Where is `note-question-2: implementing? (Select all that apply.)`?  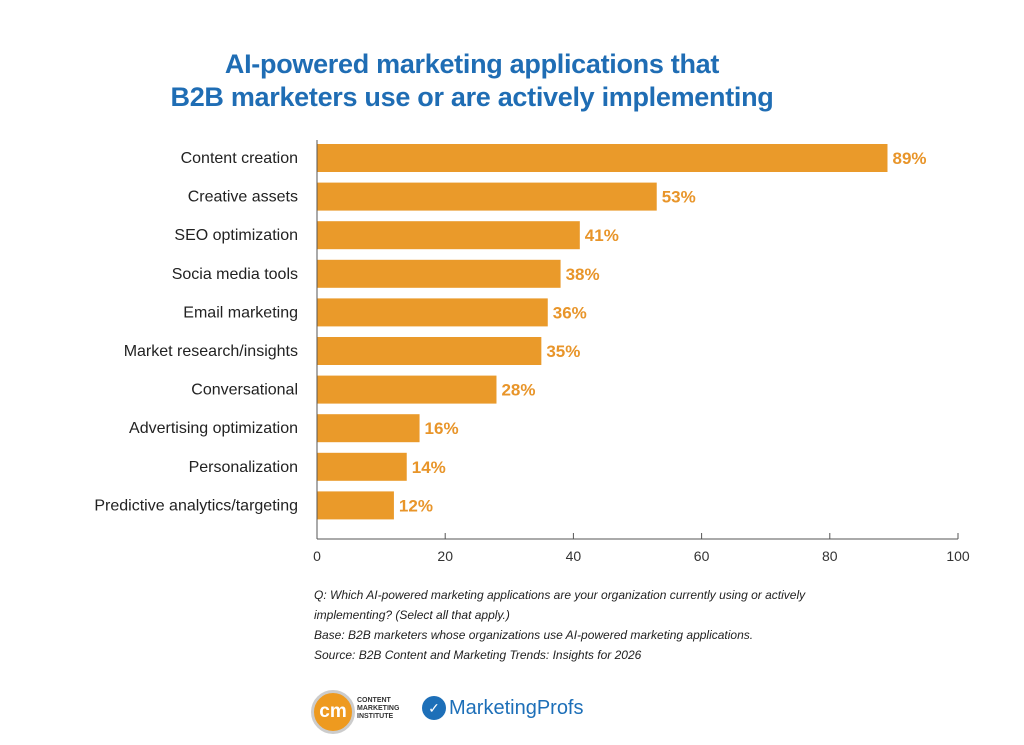 note-question-2: implementing? (Select all that apply.) is located at coordinates (412, 615).